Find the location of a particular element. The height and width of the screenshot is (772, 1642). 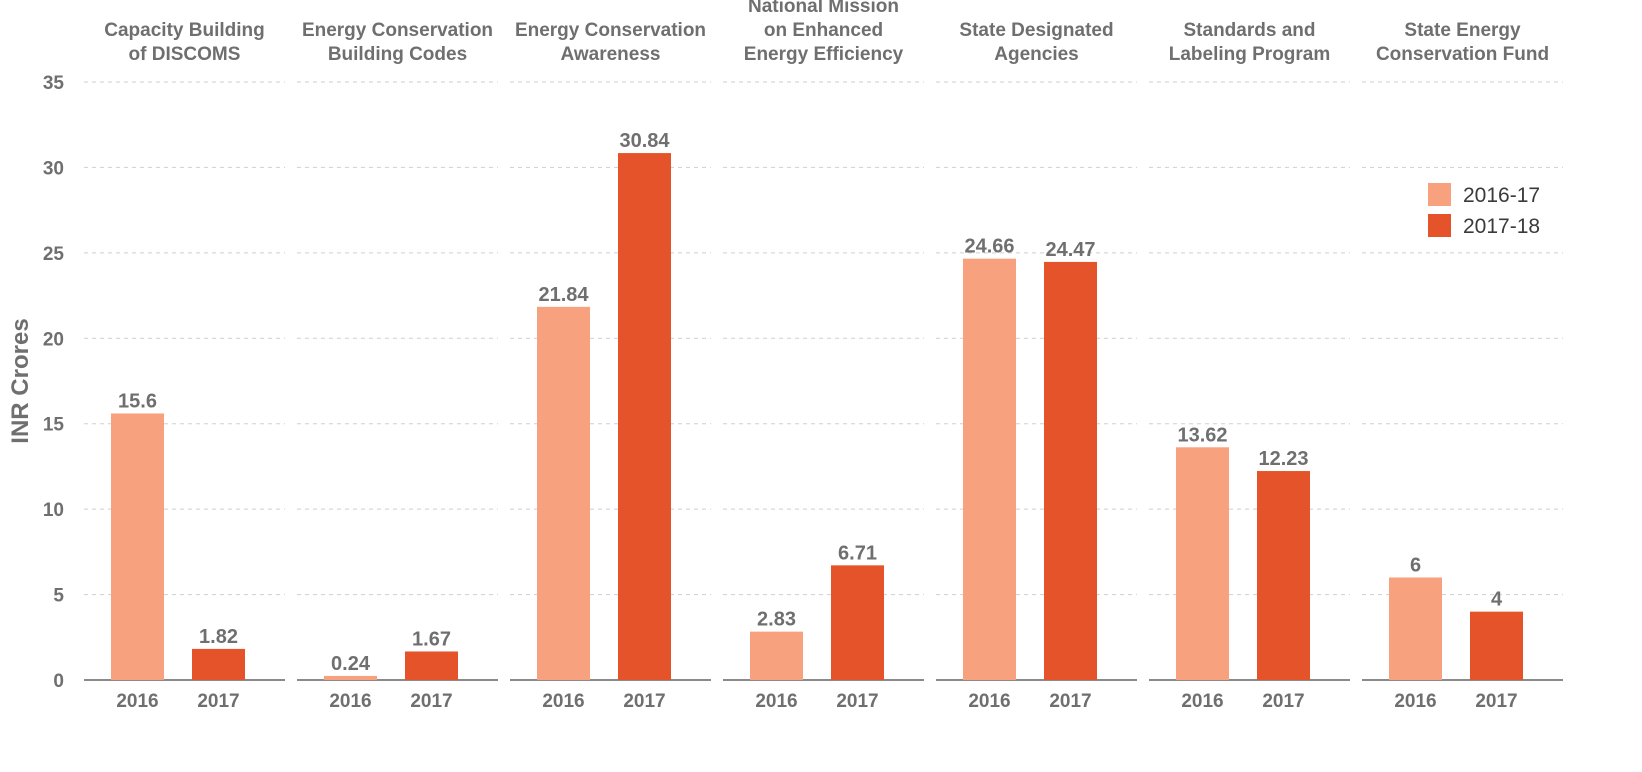

bar-value-label: 0.24 is located at coordinates (351, 664).